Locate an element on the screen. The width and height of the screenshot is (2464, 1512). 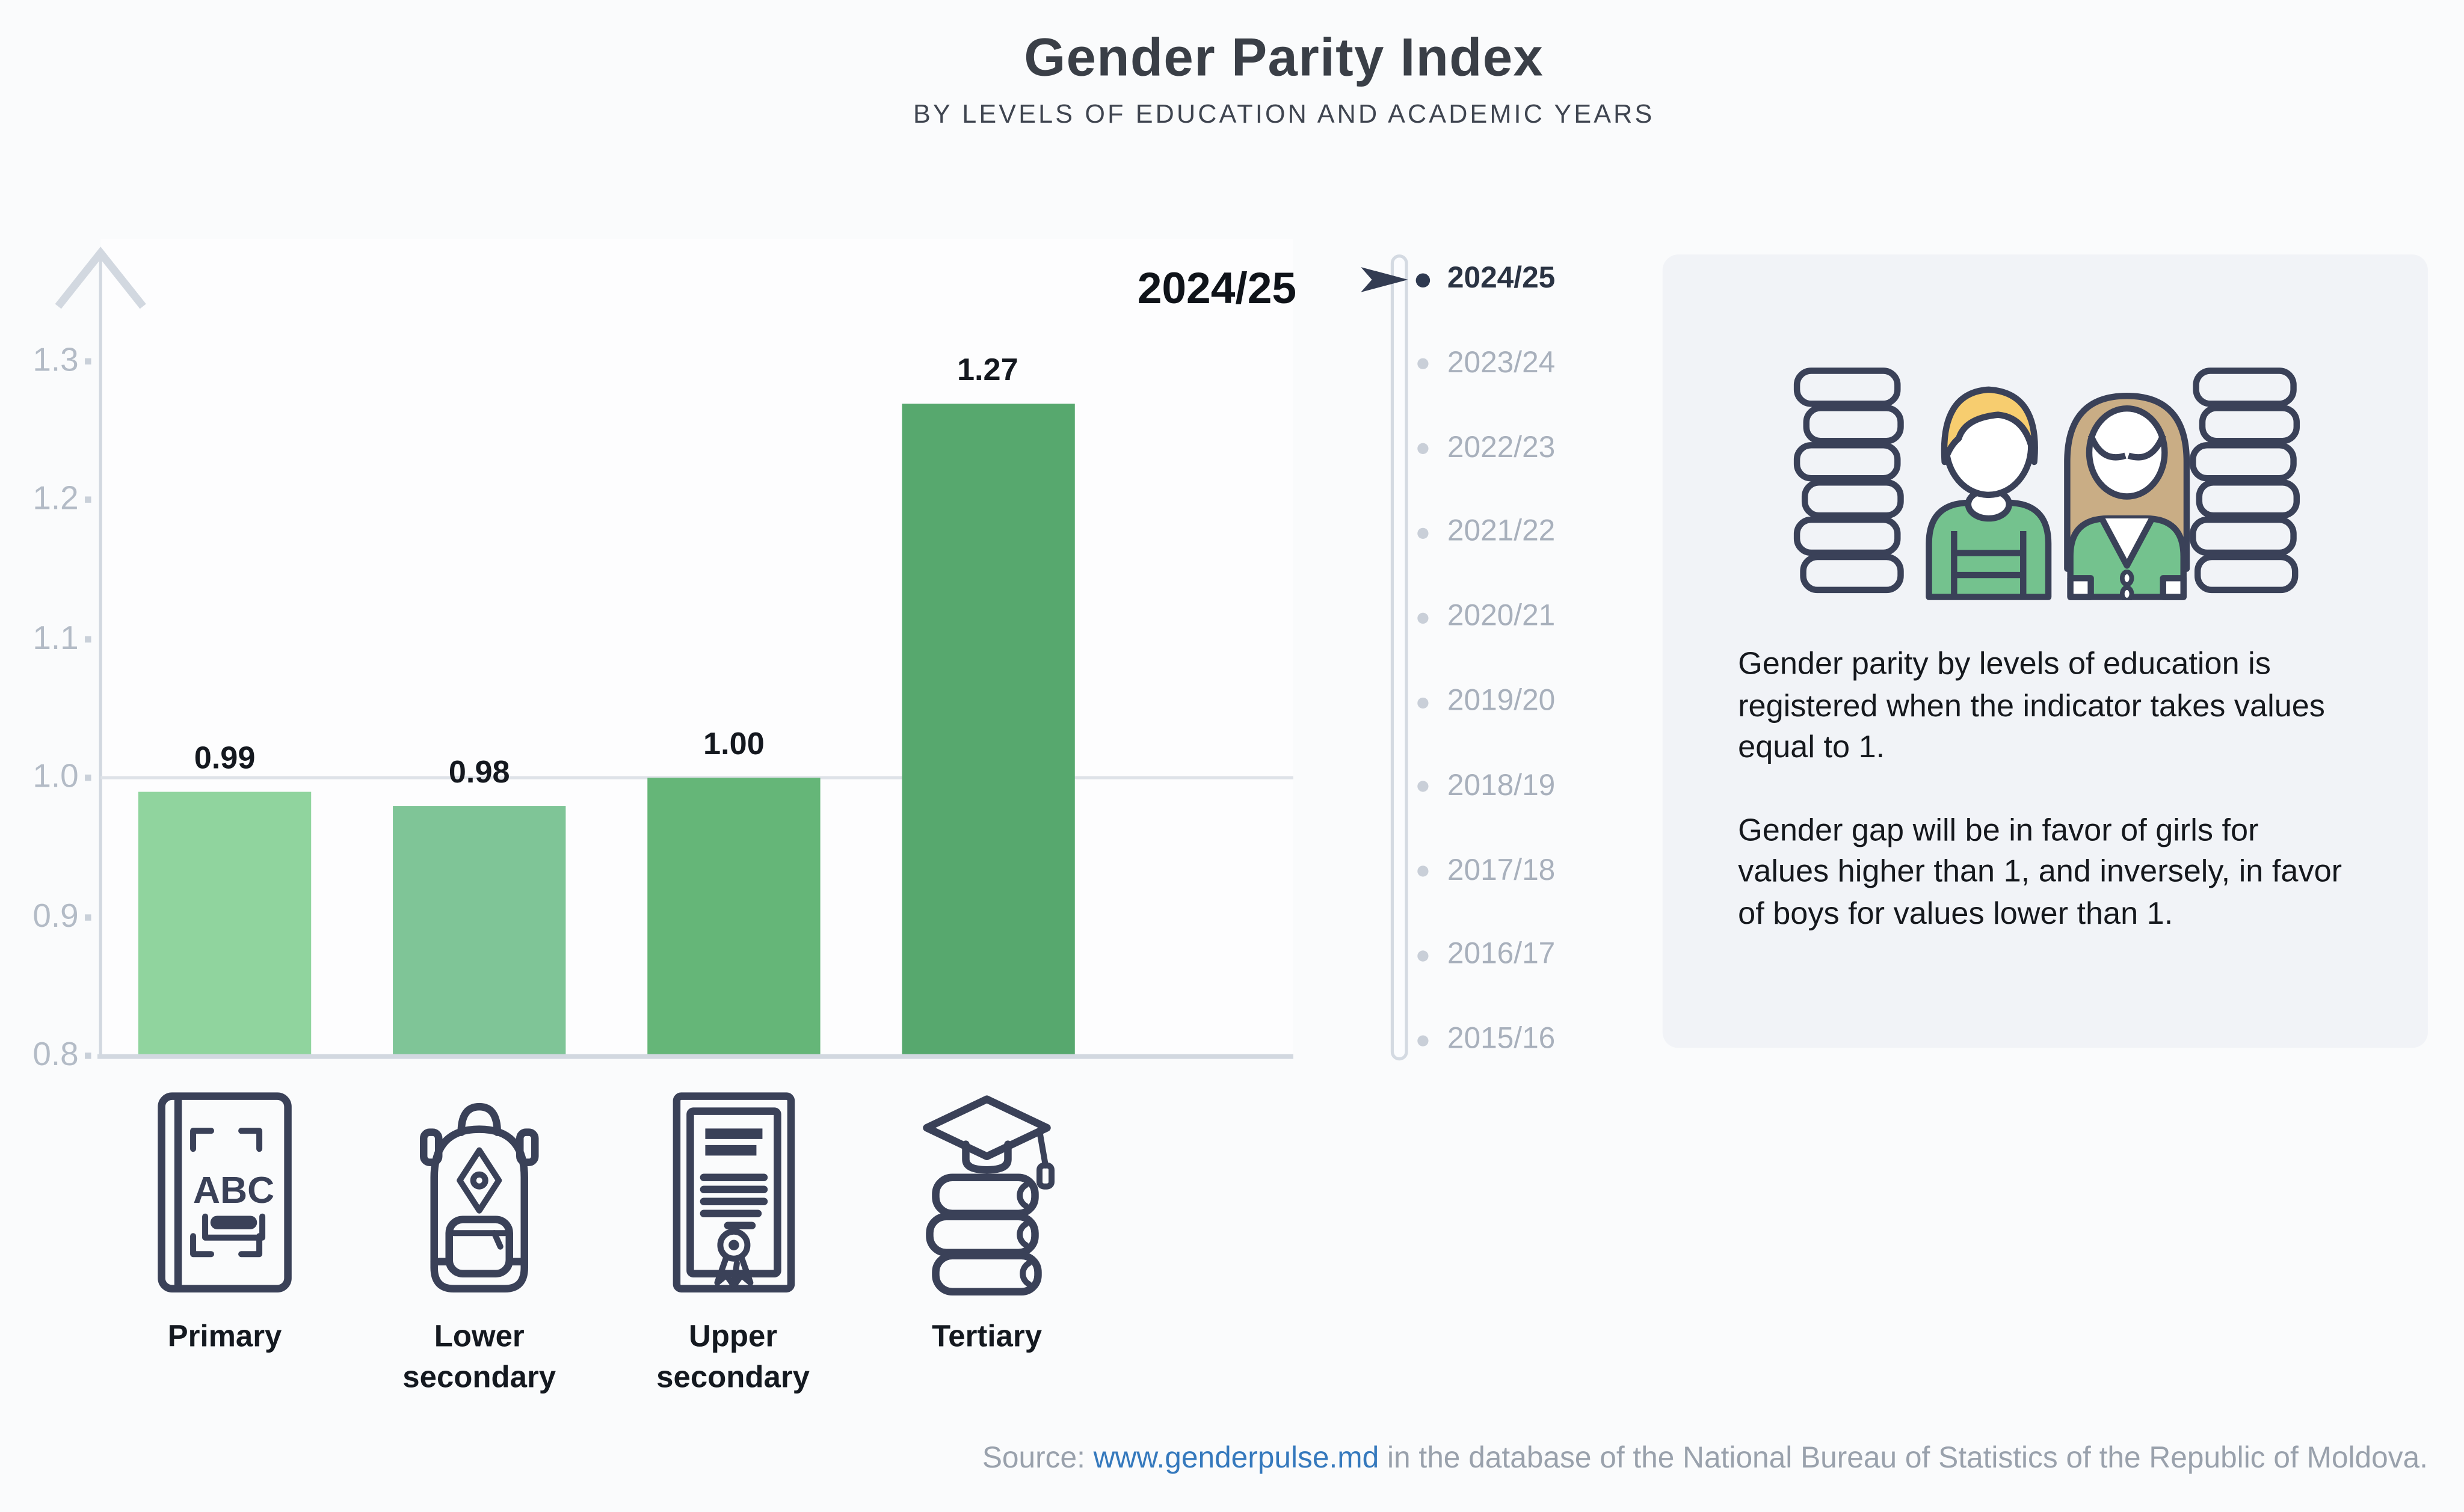
timeline-year: 2017/18 is located at coordinates (1481, 872).